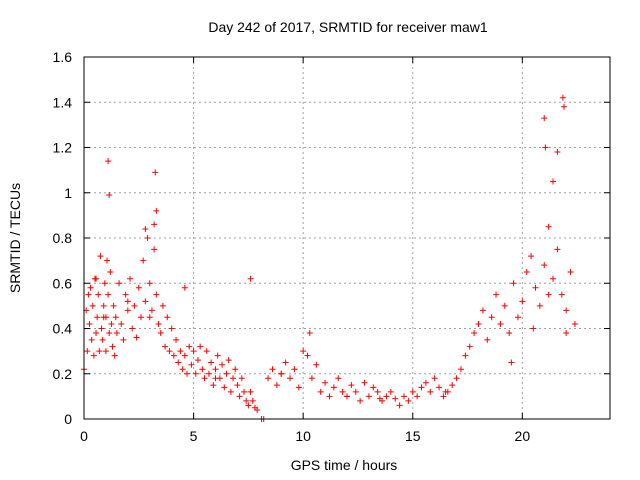  What do you see at coordinates (15, 238) in the screenshot?
I see `y-axis-title: SRMTID / TECUs` at bounding box center [15, 238].